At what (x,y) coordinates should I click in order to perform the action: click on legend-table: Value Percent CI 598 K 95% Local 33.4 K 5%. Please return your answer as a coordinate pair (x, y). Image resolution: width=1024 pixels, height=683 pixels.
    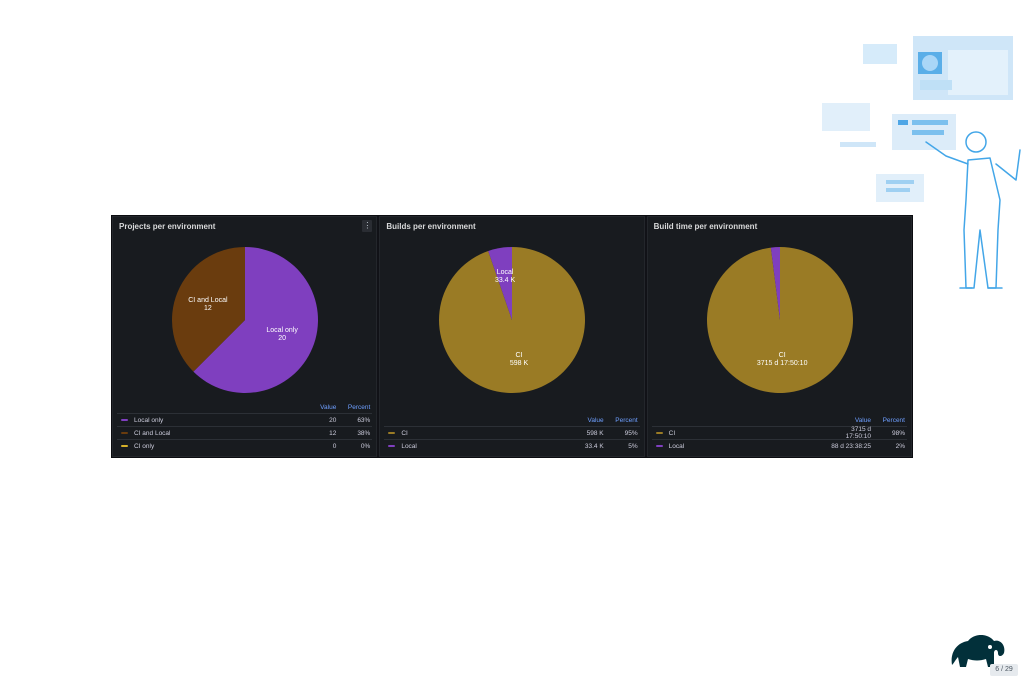
    Looking at the image, I should click on (512, 433).